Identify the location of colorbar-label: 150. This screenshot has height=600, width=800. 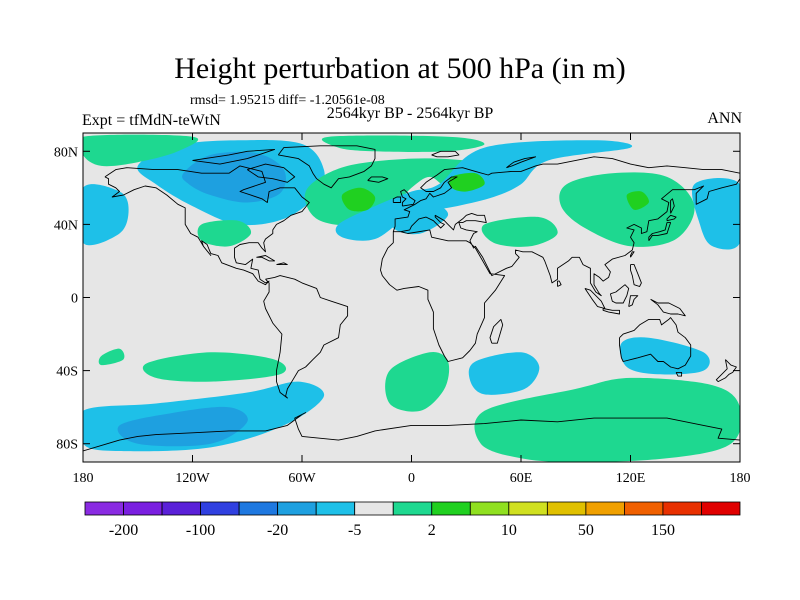
(663, 530).